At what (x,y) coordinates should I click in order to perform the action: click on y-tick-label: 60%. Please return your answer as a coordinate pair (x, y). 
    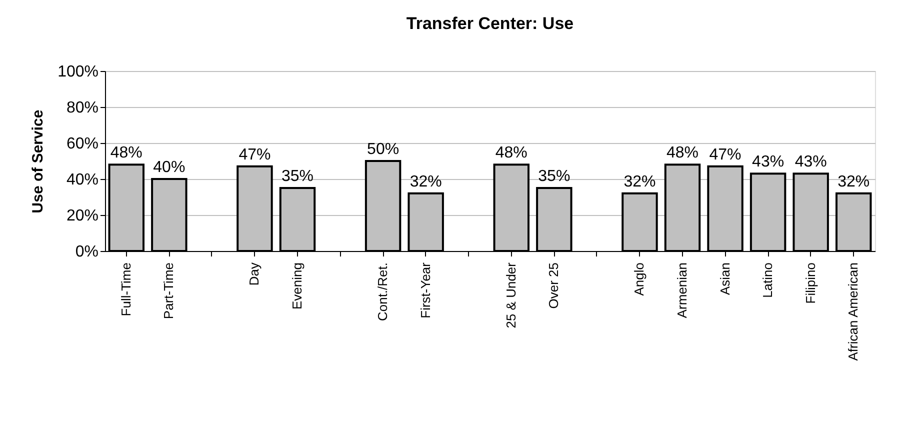
    Looking at the image, I should click on (82, 144).